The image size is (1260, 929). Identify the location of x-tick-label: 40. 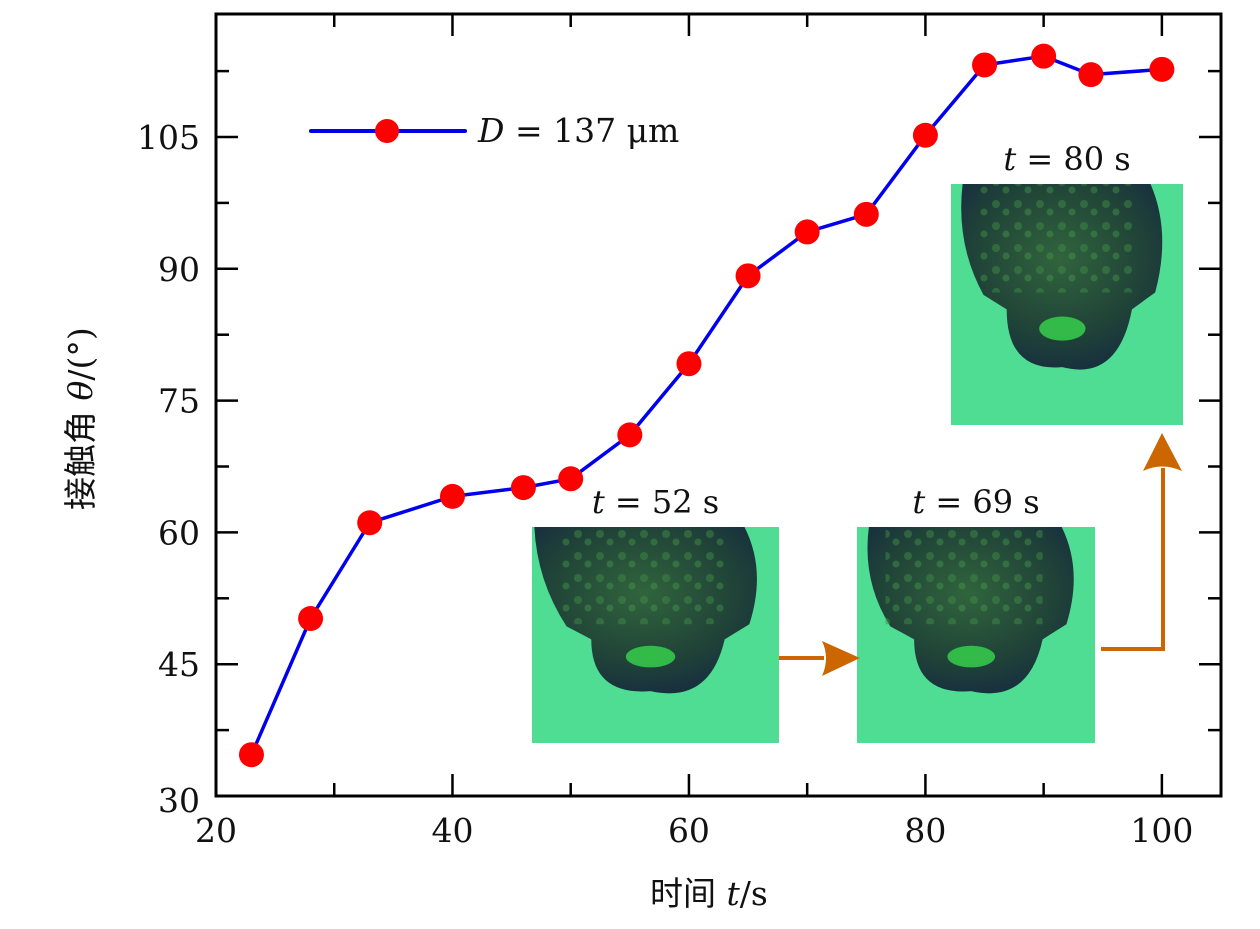
(452, 830).